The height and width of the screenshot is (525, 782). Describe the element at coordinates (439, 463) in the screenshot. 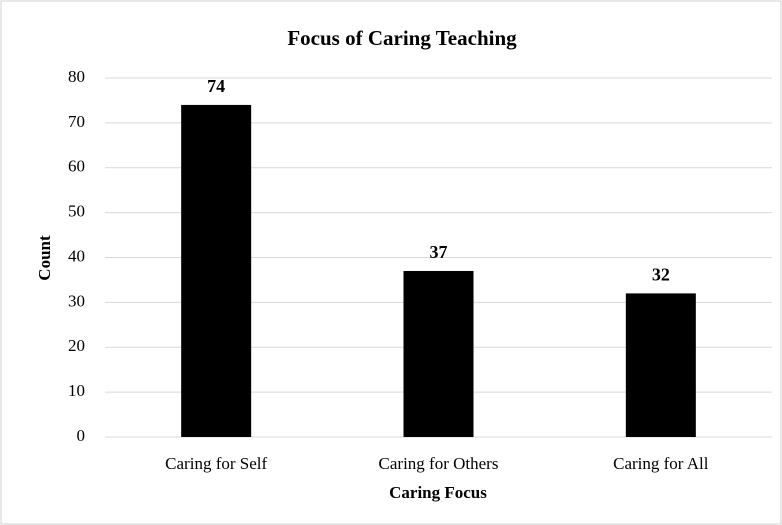

I see `x-tick-label: Caring for Others` at that location.